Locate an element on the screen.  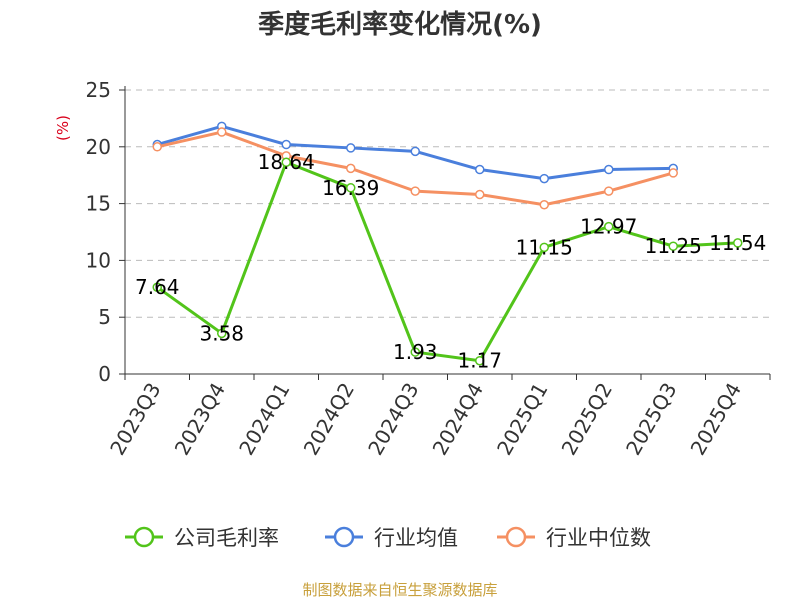
data-label: 1.17 is located at coordinates (479, 361).